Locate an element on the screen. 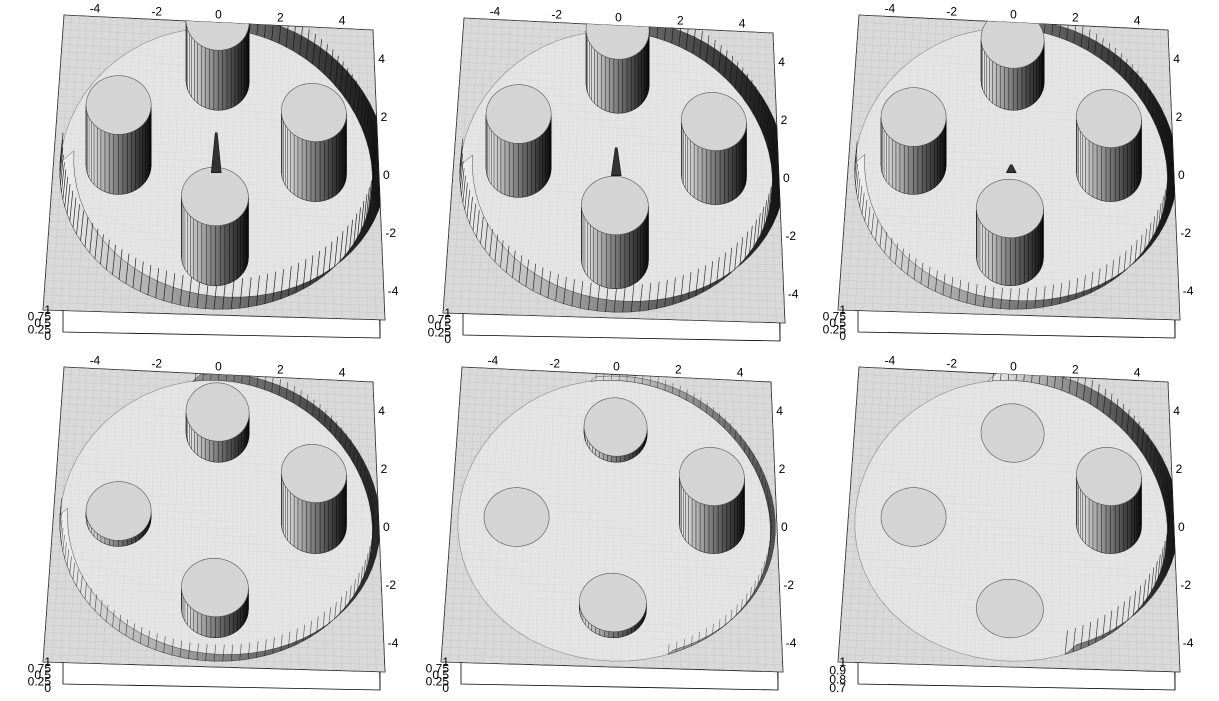 The image size is (1219, 701). z-tick-label: 0.9 is located at coordinates (837, 671).